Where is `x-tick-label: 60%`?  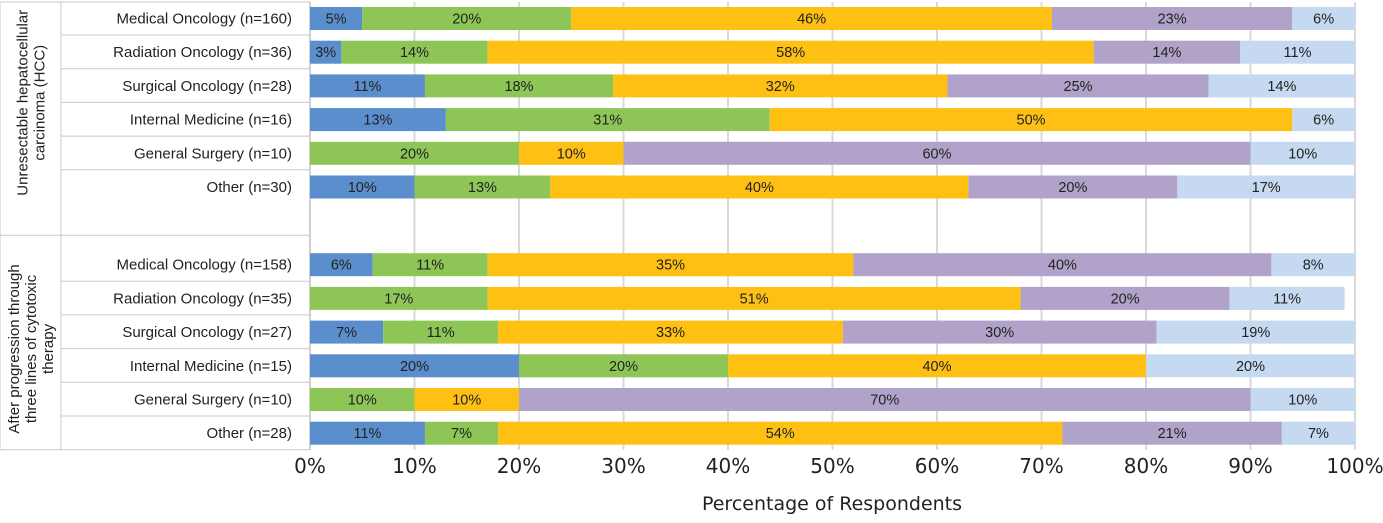
x-tick-label: 60% is located at coordinates (937, 466).